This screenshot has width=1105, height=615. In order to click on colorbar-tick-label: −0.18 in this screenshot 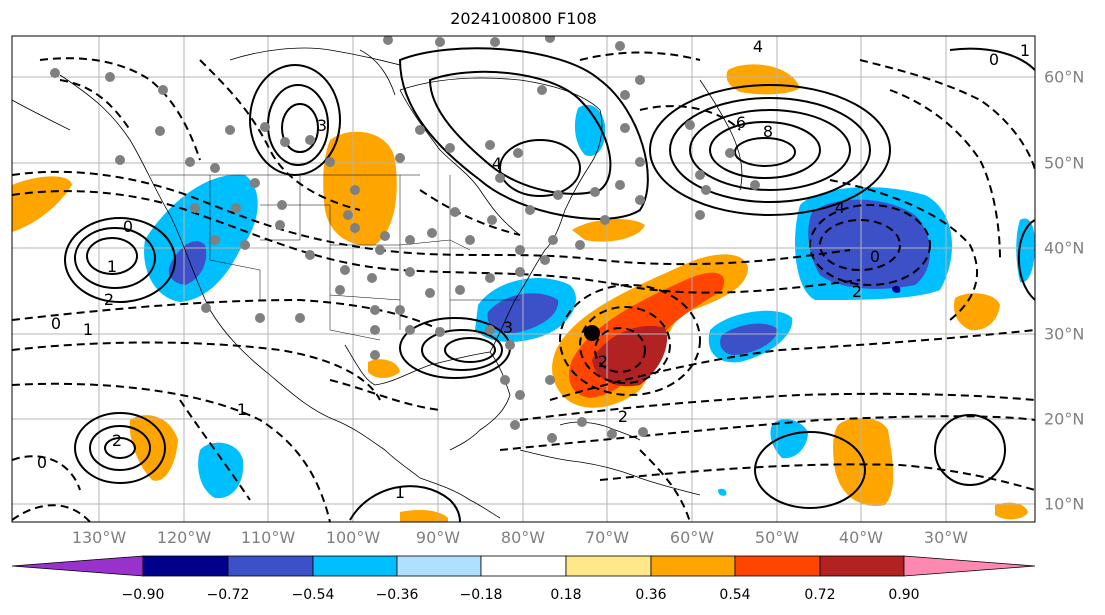, I will do `click(481, 595)`.